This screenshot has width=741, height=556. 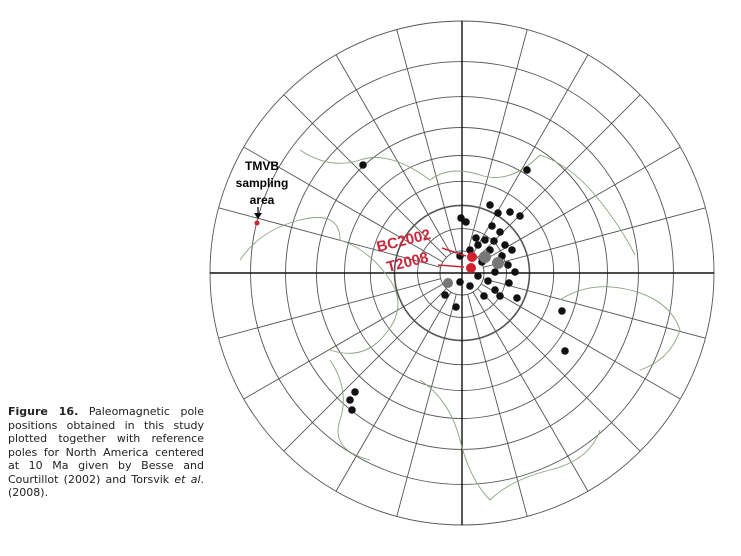 I want to click on caption-label: Figure 16., so click(x=43, y=411).